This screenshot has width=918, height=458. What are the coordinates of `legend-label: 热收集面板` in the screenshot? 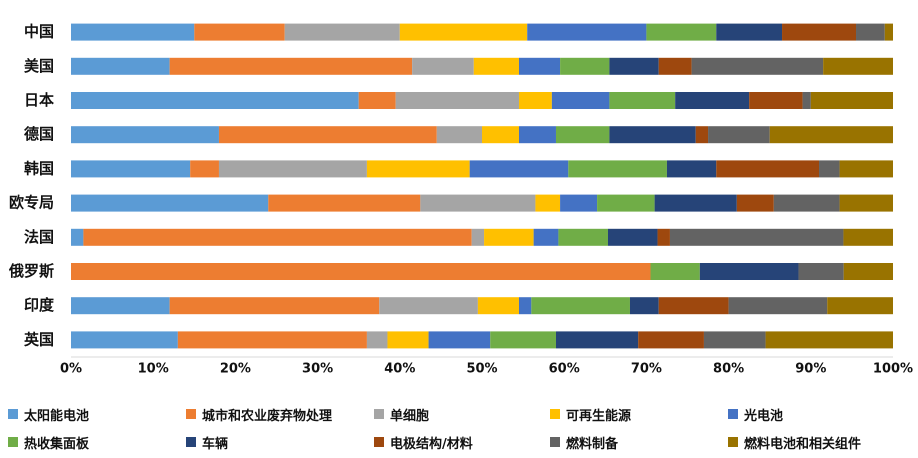 It's located at (57, 444).